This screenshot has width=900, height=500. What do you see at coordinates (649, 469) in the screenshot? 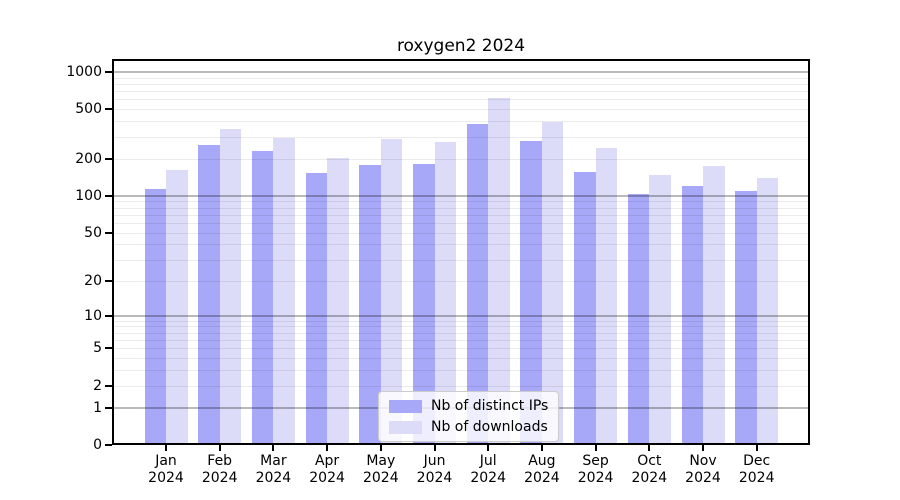
I see `x-tick-label-oct: Oct 2024` at bounding box center [649, 469].